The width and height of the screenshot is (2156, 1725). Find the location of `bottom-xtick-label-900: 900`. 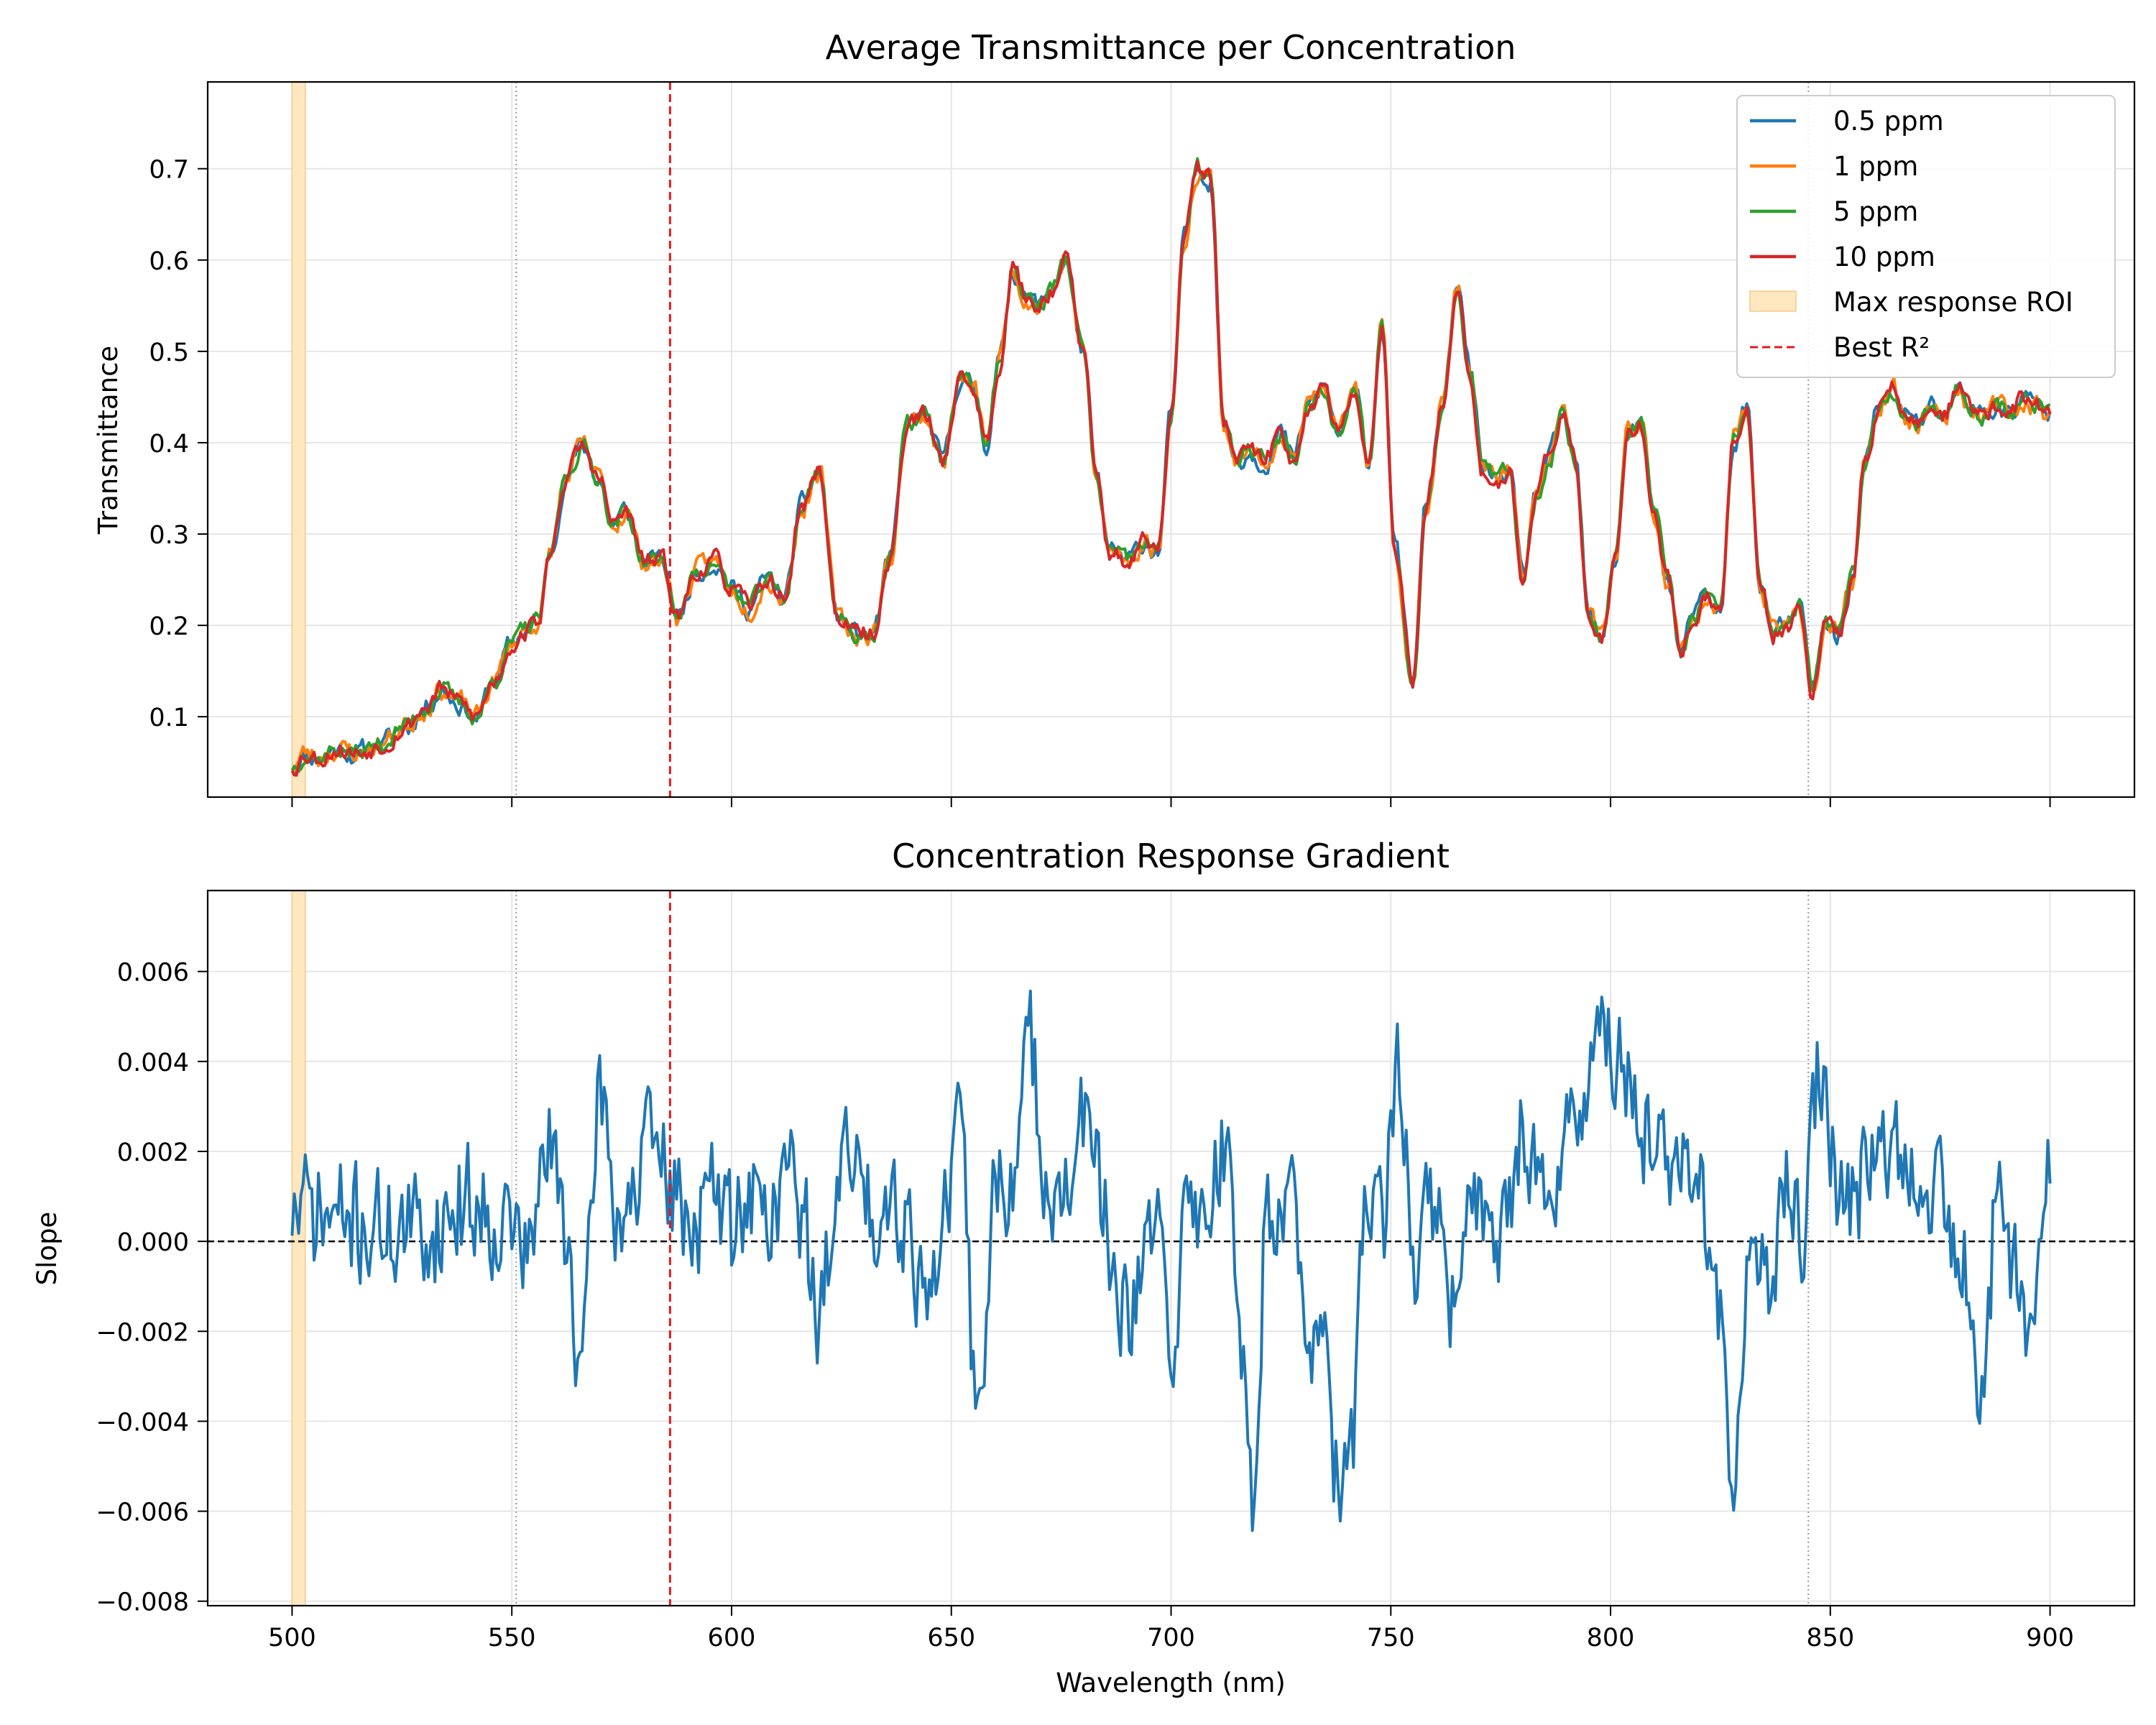

bottom-xtick-label-900: 900 is located at coordinates (2050, 1638).